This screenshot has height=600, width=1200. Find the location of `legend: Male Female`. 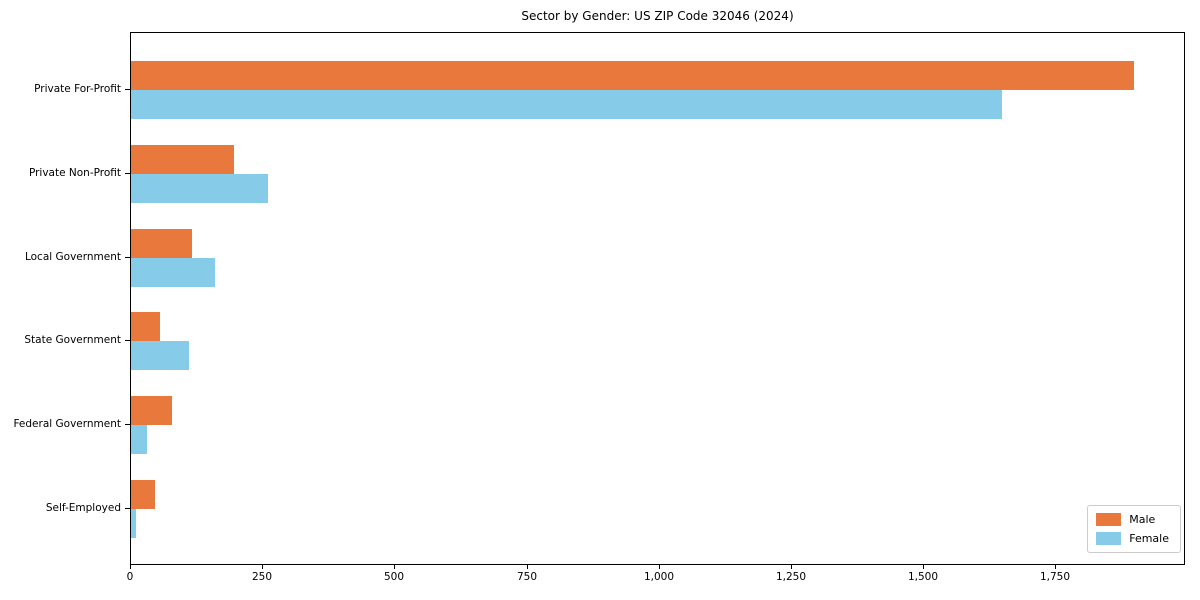

legend: Male Female is located at coordinates (1134, 529).